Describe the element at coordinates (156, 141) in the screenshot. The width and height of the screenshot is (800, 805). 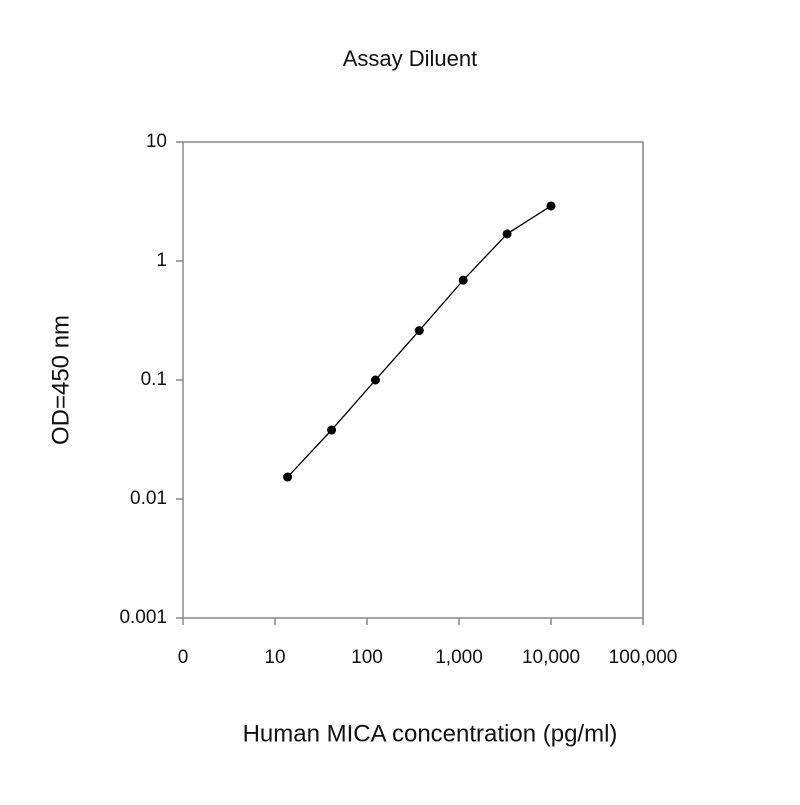
I see `y-tick-label: 10` at that location.